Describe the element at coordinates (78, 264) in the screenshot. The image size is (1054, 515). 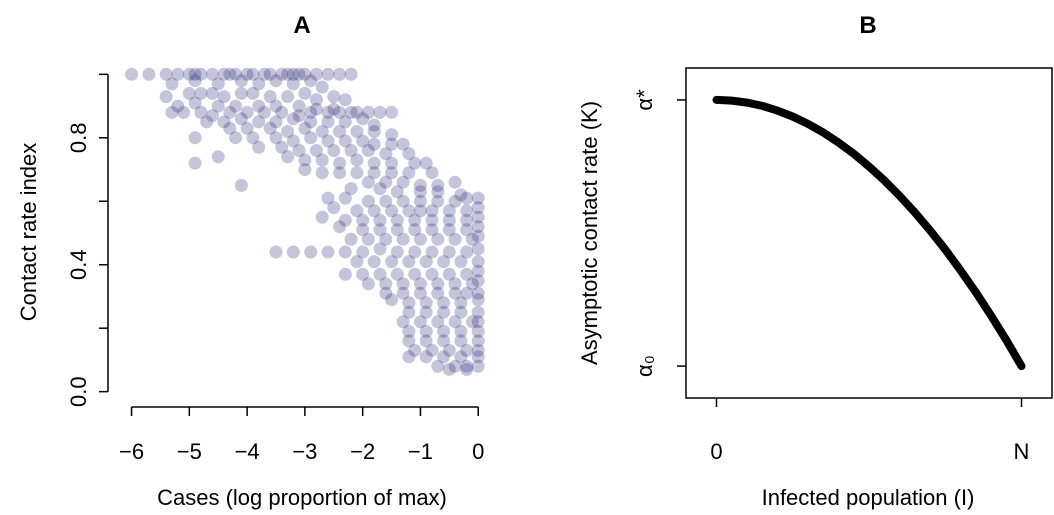
I see `y-tick-label: 0.4` at that location.